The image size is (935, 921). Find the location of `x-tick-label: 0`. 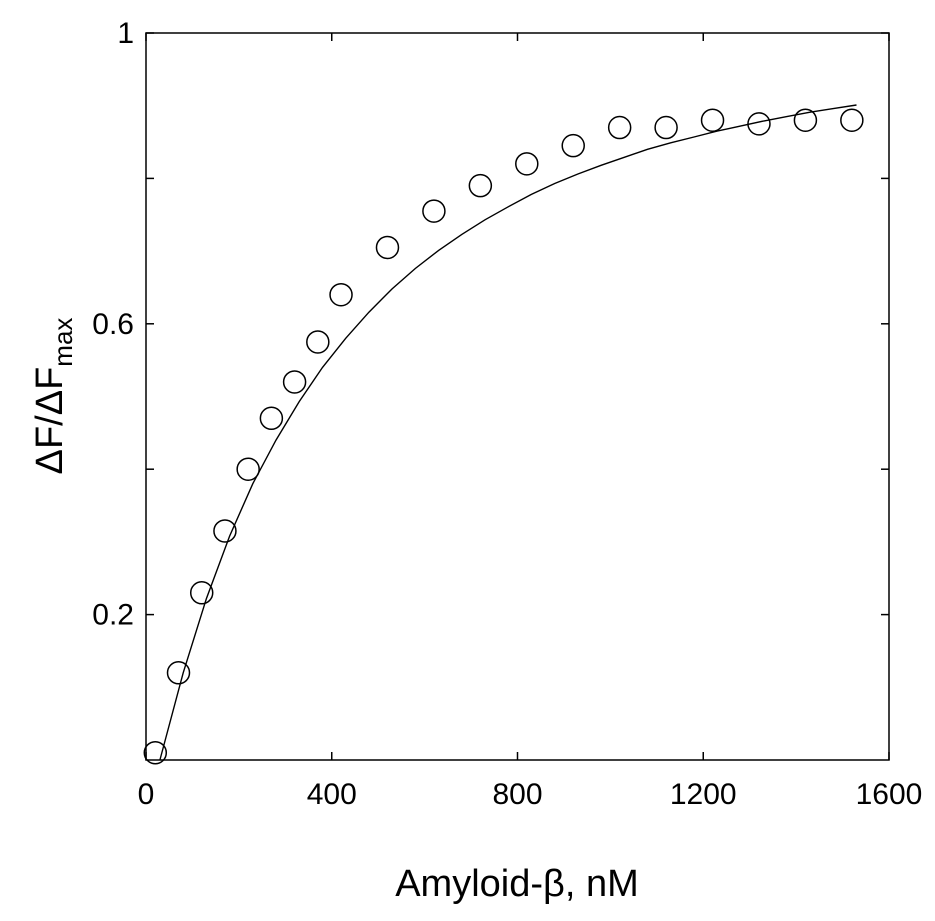

x-tick-label: 0 is located at coordinates (146, 794).